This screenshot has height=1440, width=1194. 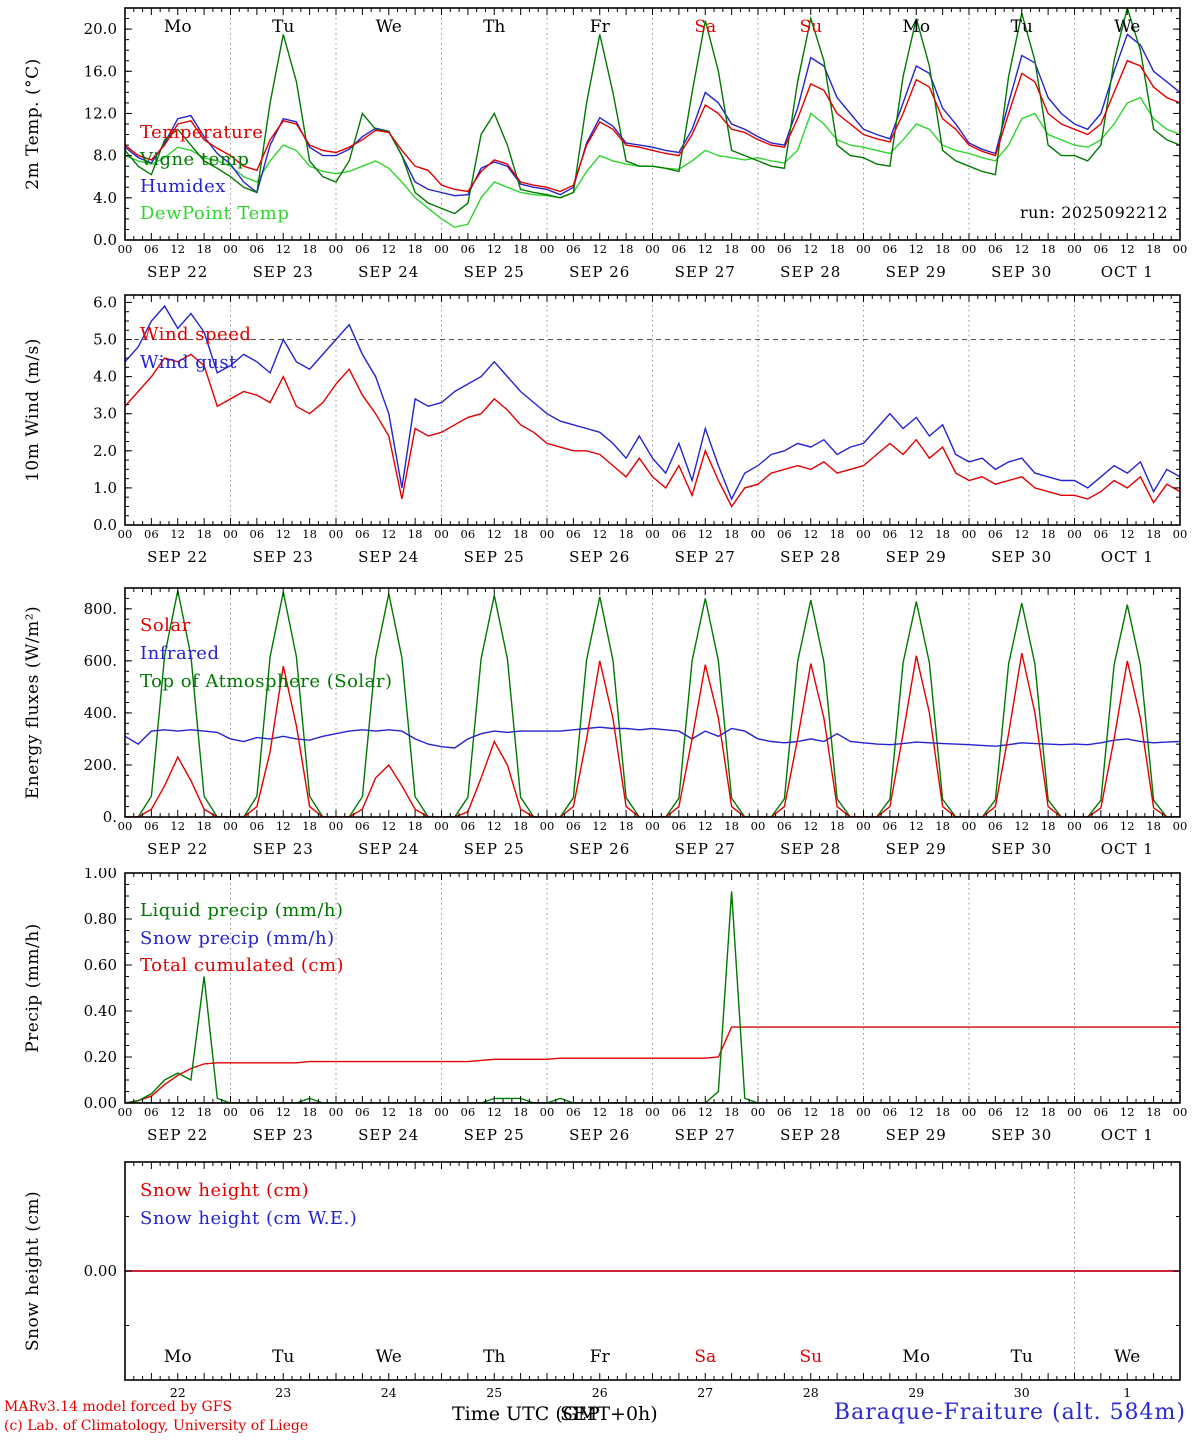 I want to click on date-label: SEP 22, so click(x=177, y=849).